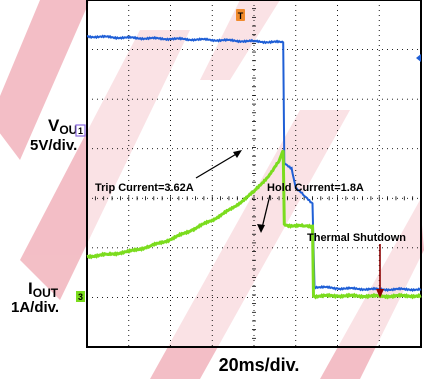  I want to click on trigger-level-arrow-icon, so click(418, 58).